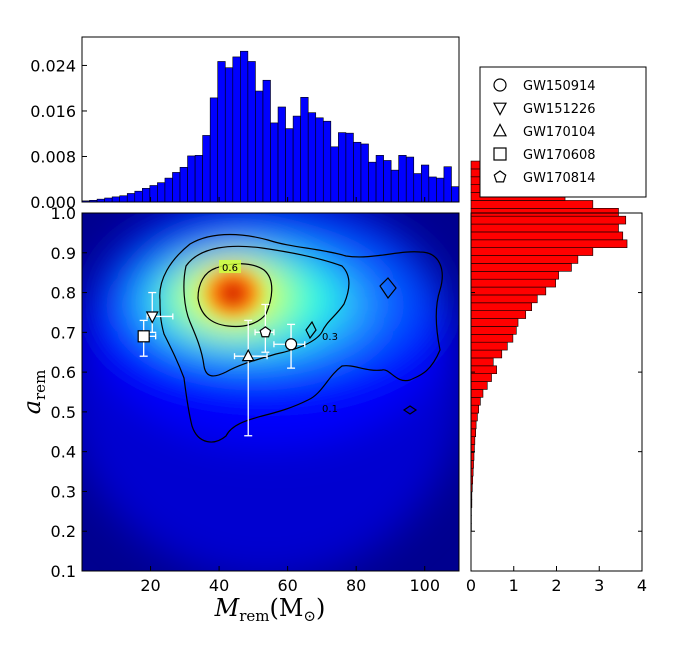 Image resolution: width=684 pixels, height=648 pixels. I want to click on top-x-ticks, so click(288, 199).